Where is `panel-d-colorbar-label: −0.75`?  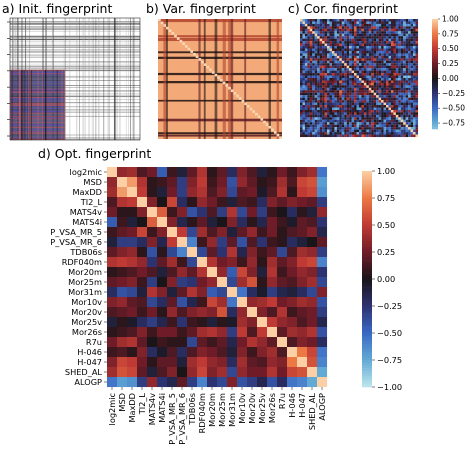 panel-d-colorbar-label: −0.75 is located at coordinates (389, 360).